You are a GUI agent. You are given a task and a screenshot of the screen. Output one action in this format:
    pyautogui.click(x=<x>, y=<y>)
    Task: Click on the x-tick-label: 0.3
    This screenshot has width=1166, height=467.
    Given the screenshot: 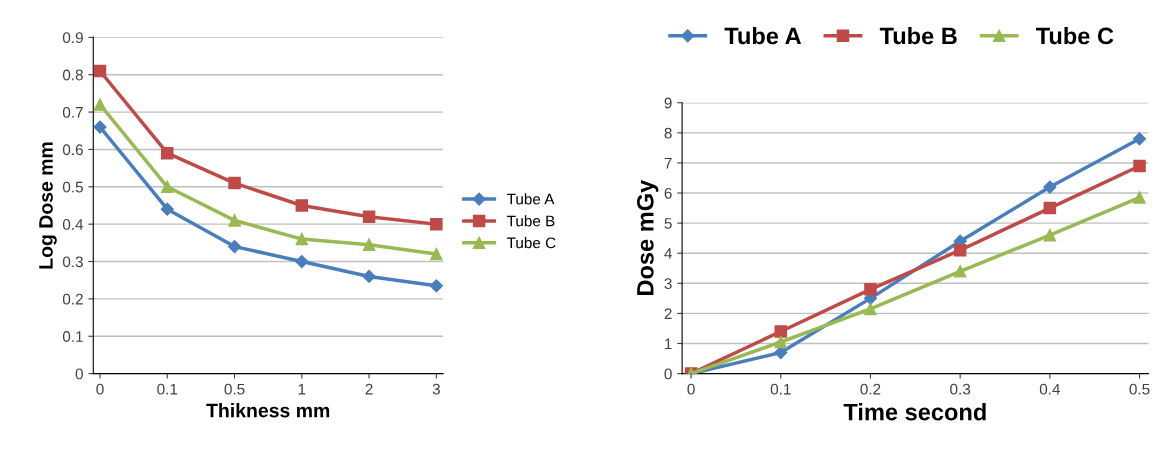 What is the action you would take?
    pyautogui.click(x=960, y=389)
    